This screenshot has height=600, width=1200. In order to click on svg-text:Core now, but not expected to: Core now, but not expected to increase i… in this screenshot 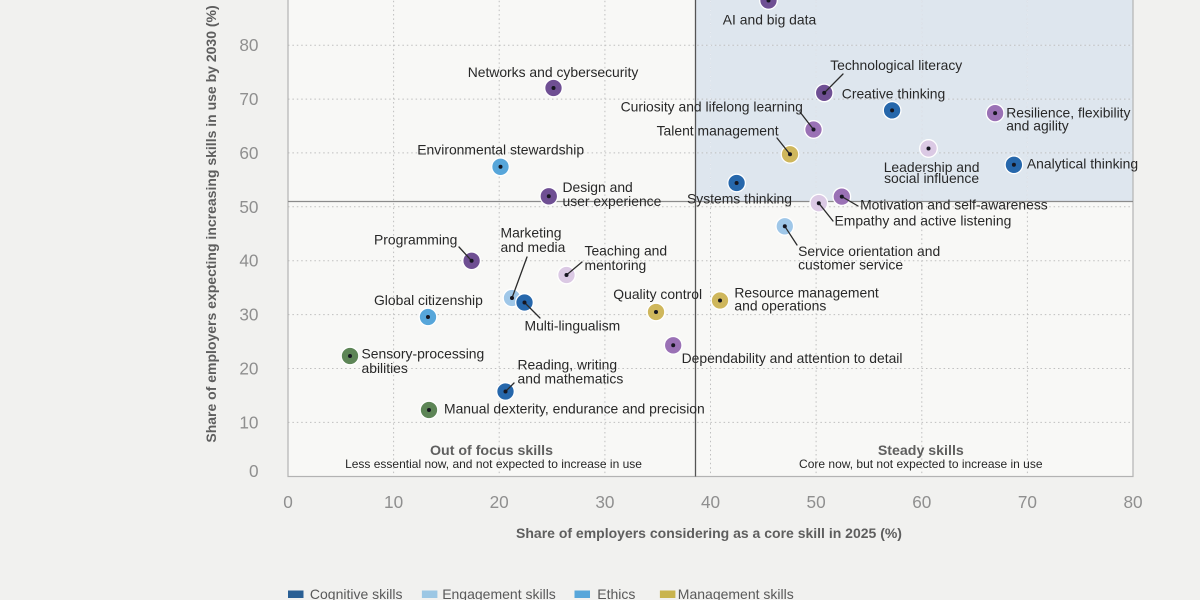, I will do `click(921, 464)`.